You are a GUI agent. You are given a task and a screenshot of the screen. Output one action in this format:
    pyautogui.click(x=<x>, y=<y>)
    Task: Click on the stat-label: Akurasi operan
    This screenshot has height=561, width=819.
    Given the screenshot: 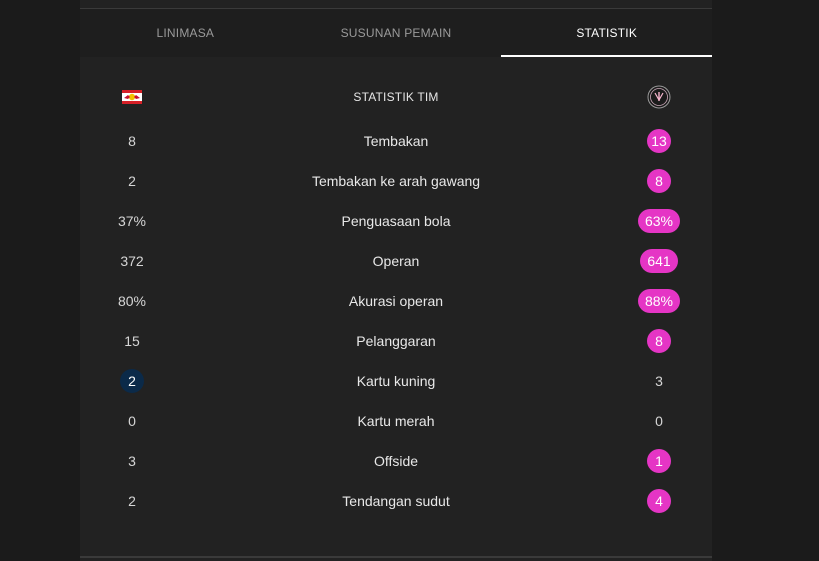 What is the action you would take?
    pyautogui.click(x=396, y=301)
    